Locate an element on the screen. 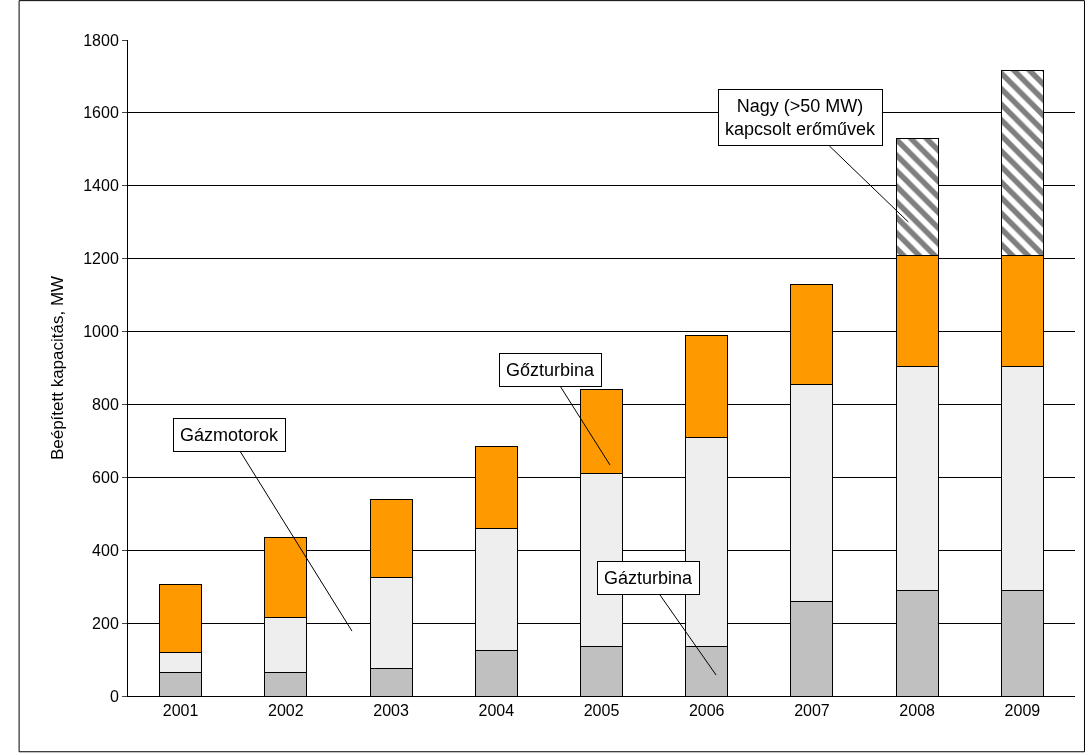 The width and height of the screenshot is (1089, 755). x-tick-label: 2003 is located at coordinates (391, 711).